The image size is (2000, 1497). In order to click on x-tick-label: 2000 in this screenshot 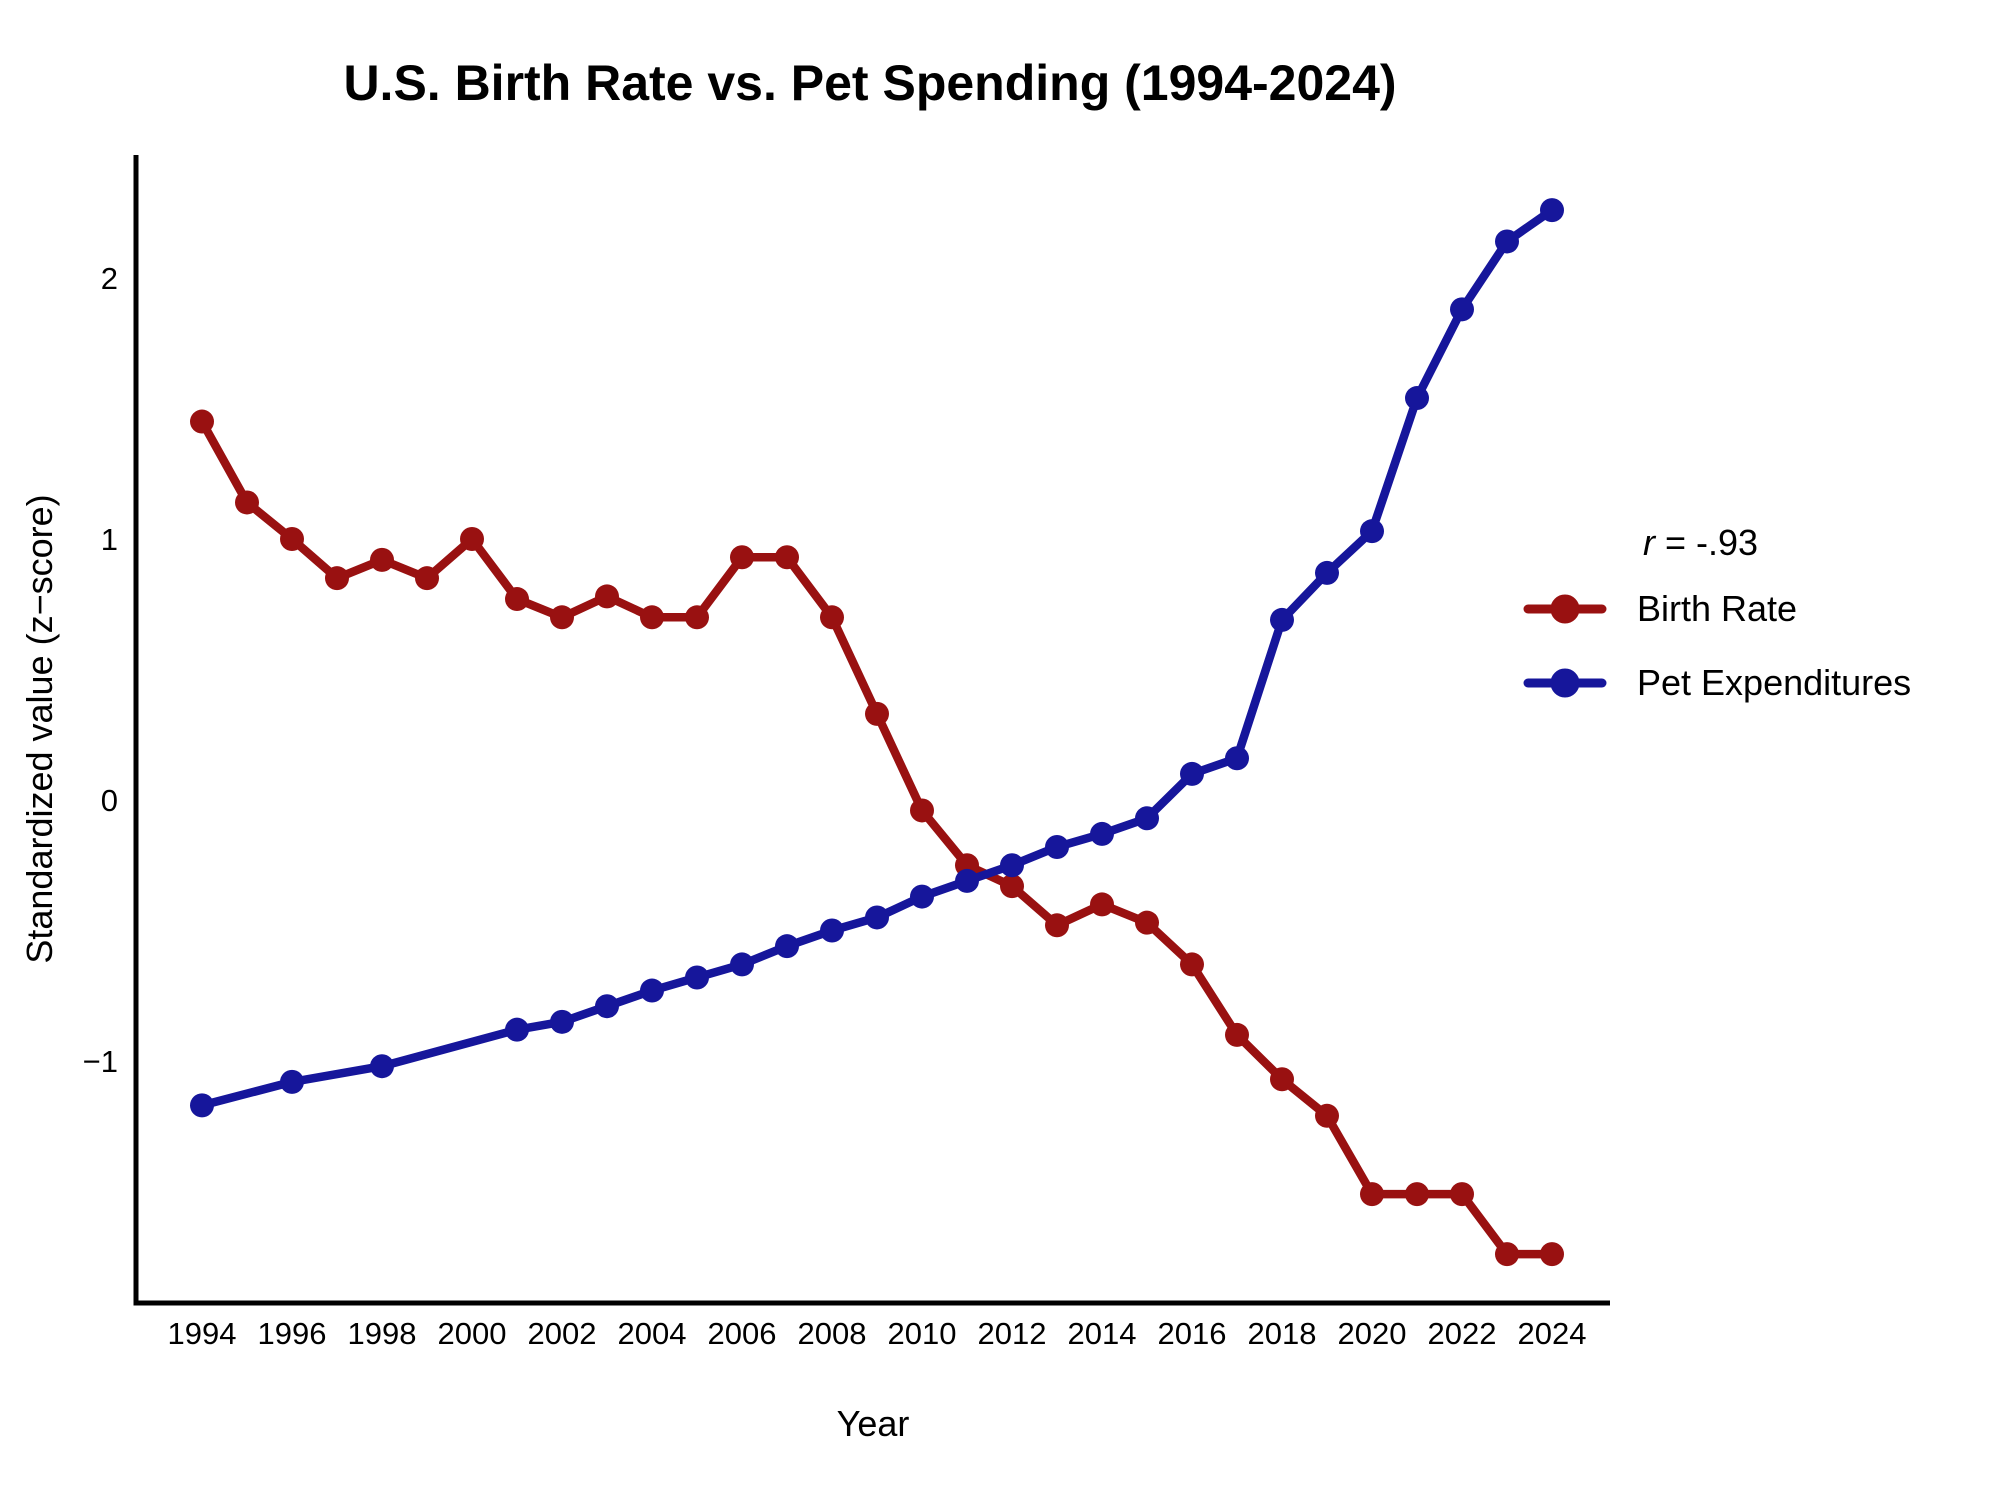, I will do `click(472, 1333)`.